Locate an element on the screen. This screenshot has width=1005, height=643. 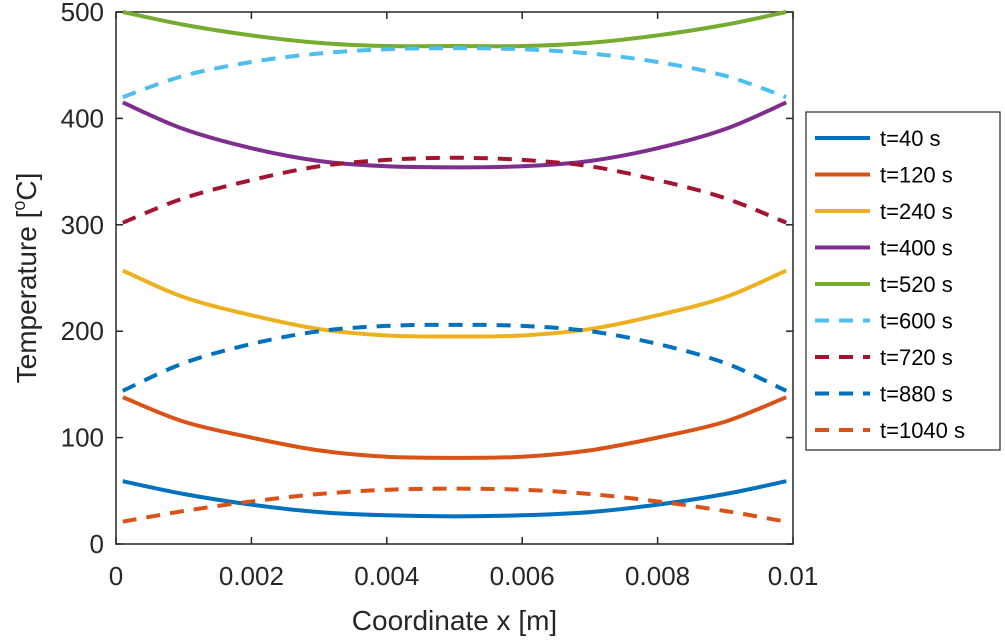
series-line-t-520-s is located at coordinates (454, 29).